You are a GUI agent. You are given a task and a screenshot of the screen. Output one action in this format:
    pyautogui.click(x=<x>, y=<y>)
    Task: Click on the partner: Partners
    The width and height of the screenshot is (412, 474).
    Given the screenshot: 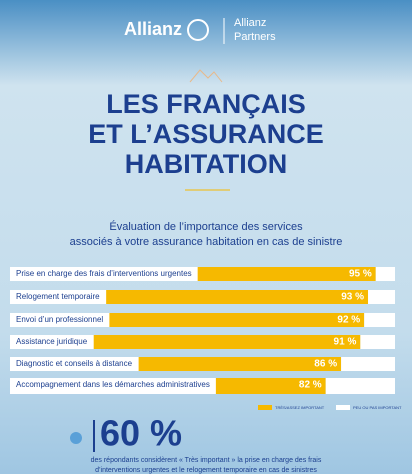 What is the action you would take?
    pyautogui.click(x=255, y=37)
    